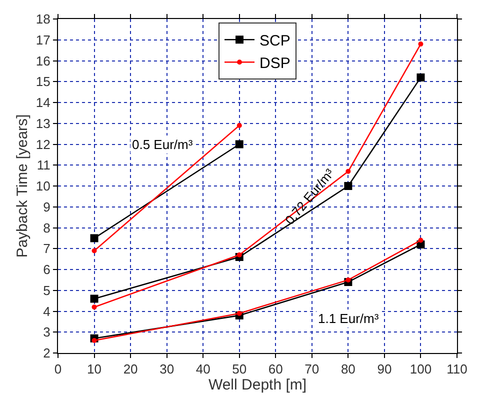 The height and width of the screenshot is (401, 479). Describe the element at coordinates (46, 270) in the screenshot. I see `y-tick-label: 6` at that location.